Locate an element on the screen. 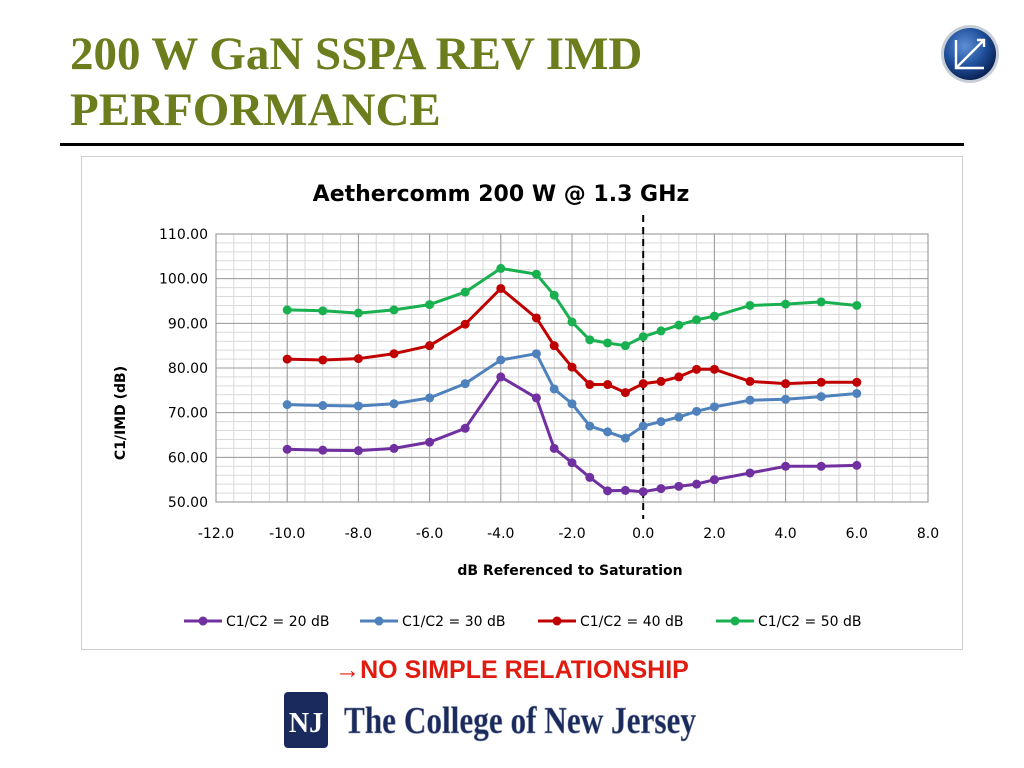 This screenshot has height=768, width=1024. caption: →NO SIMPLE RELATIONSHIP is located at coordinates (512, 670).